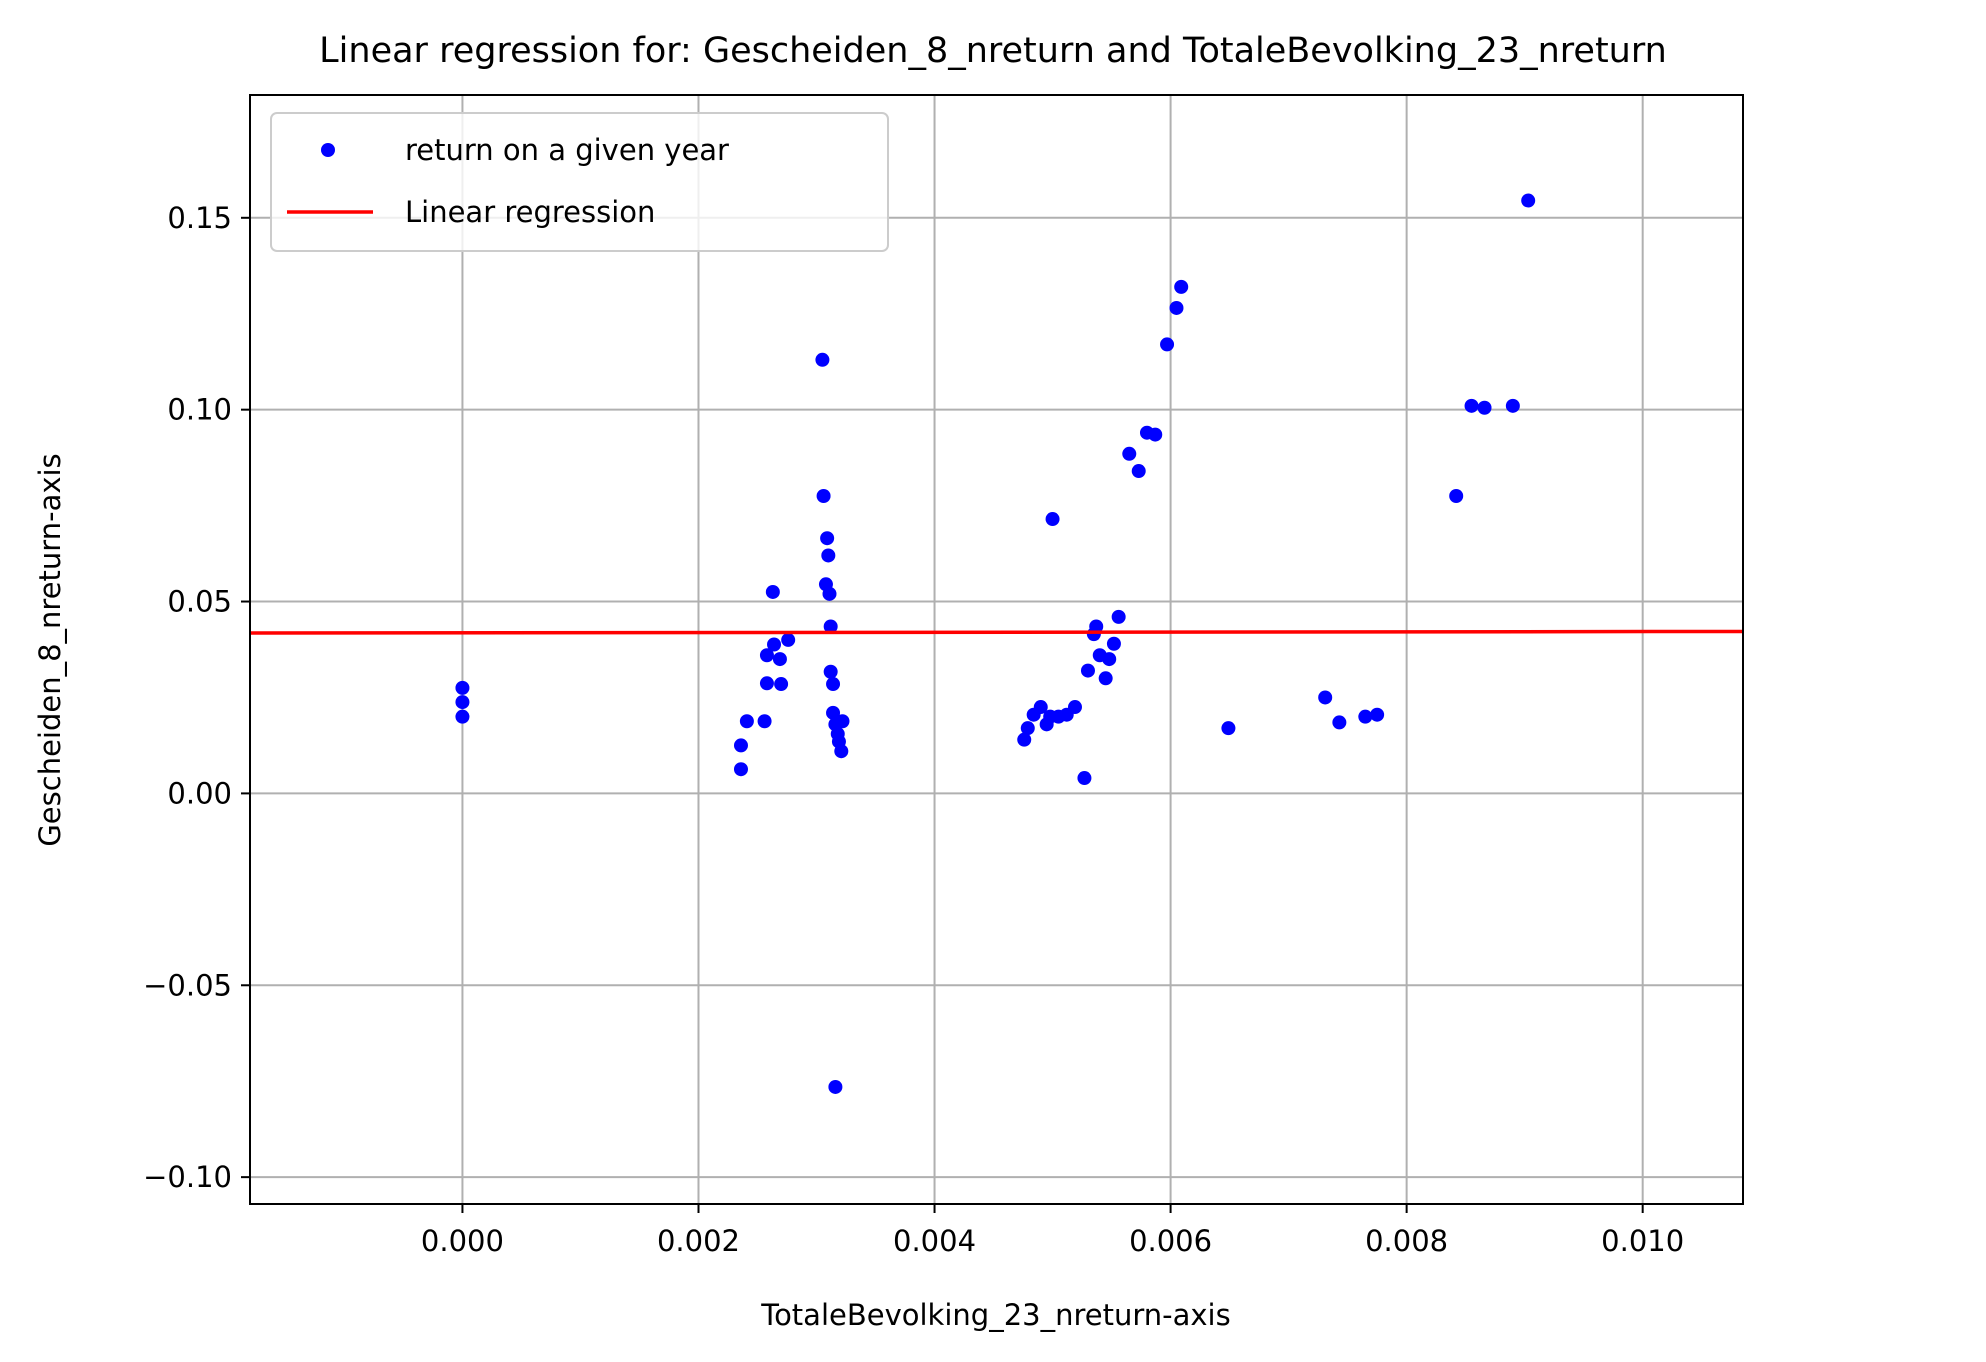 This screenshot has height=1362, width=1986. I want to click on y-axis-label: Gescheiden_8_nreturn-axis, so click(50, 649).